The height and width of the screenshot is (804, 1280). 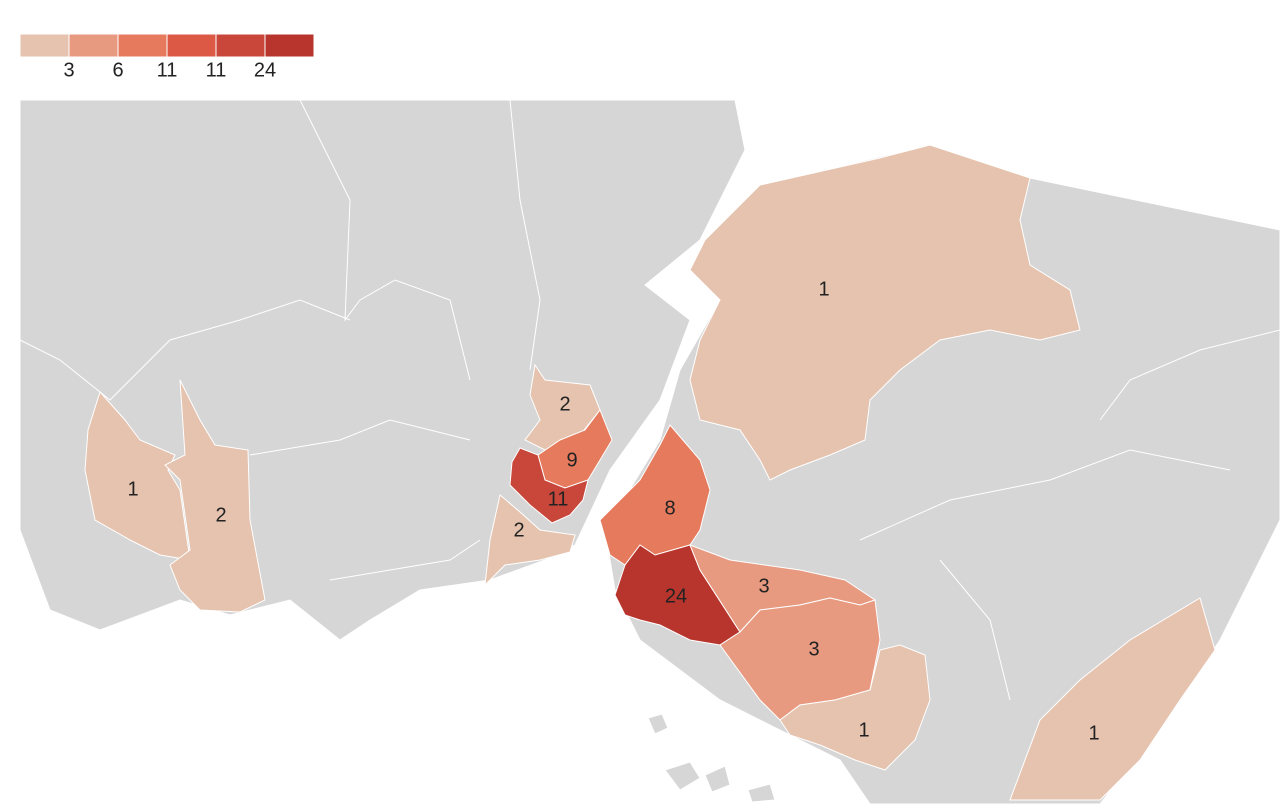 What do you see at coordinates (117, 70) in the screenshot?
I see `legend-break: 6` at bounding box center [117, 70].